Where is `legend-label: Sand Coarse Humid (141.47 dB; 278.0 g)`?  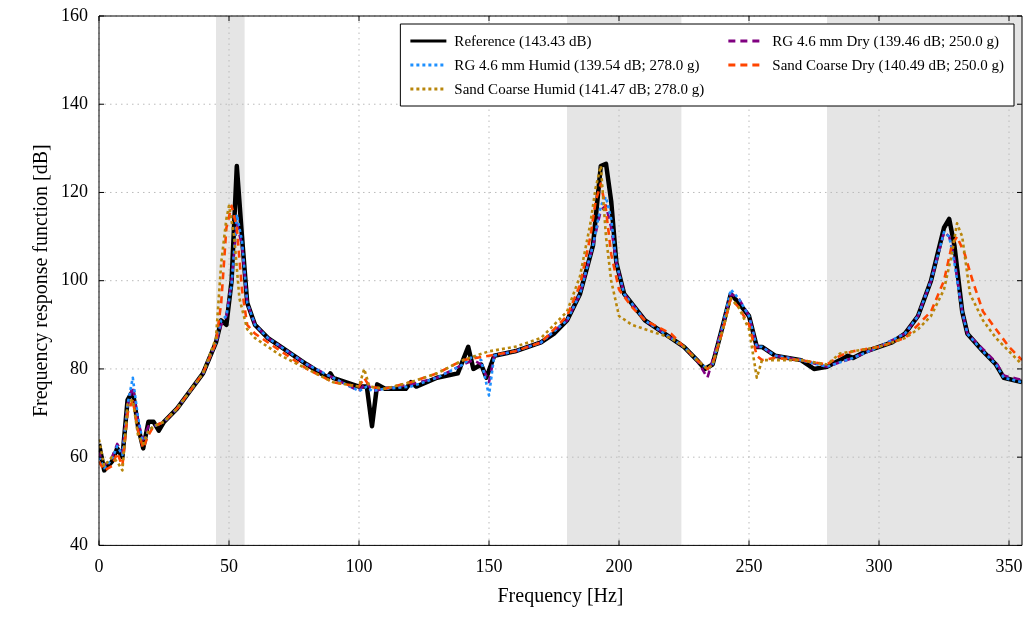
legend-label: Sand Coarse Humid (141.47 dB; 278.0 g) is located at coordinates (579, 89).